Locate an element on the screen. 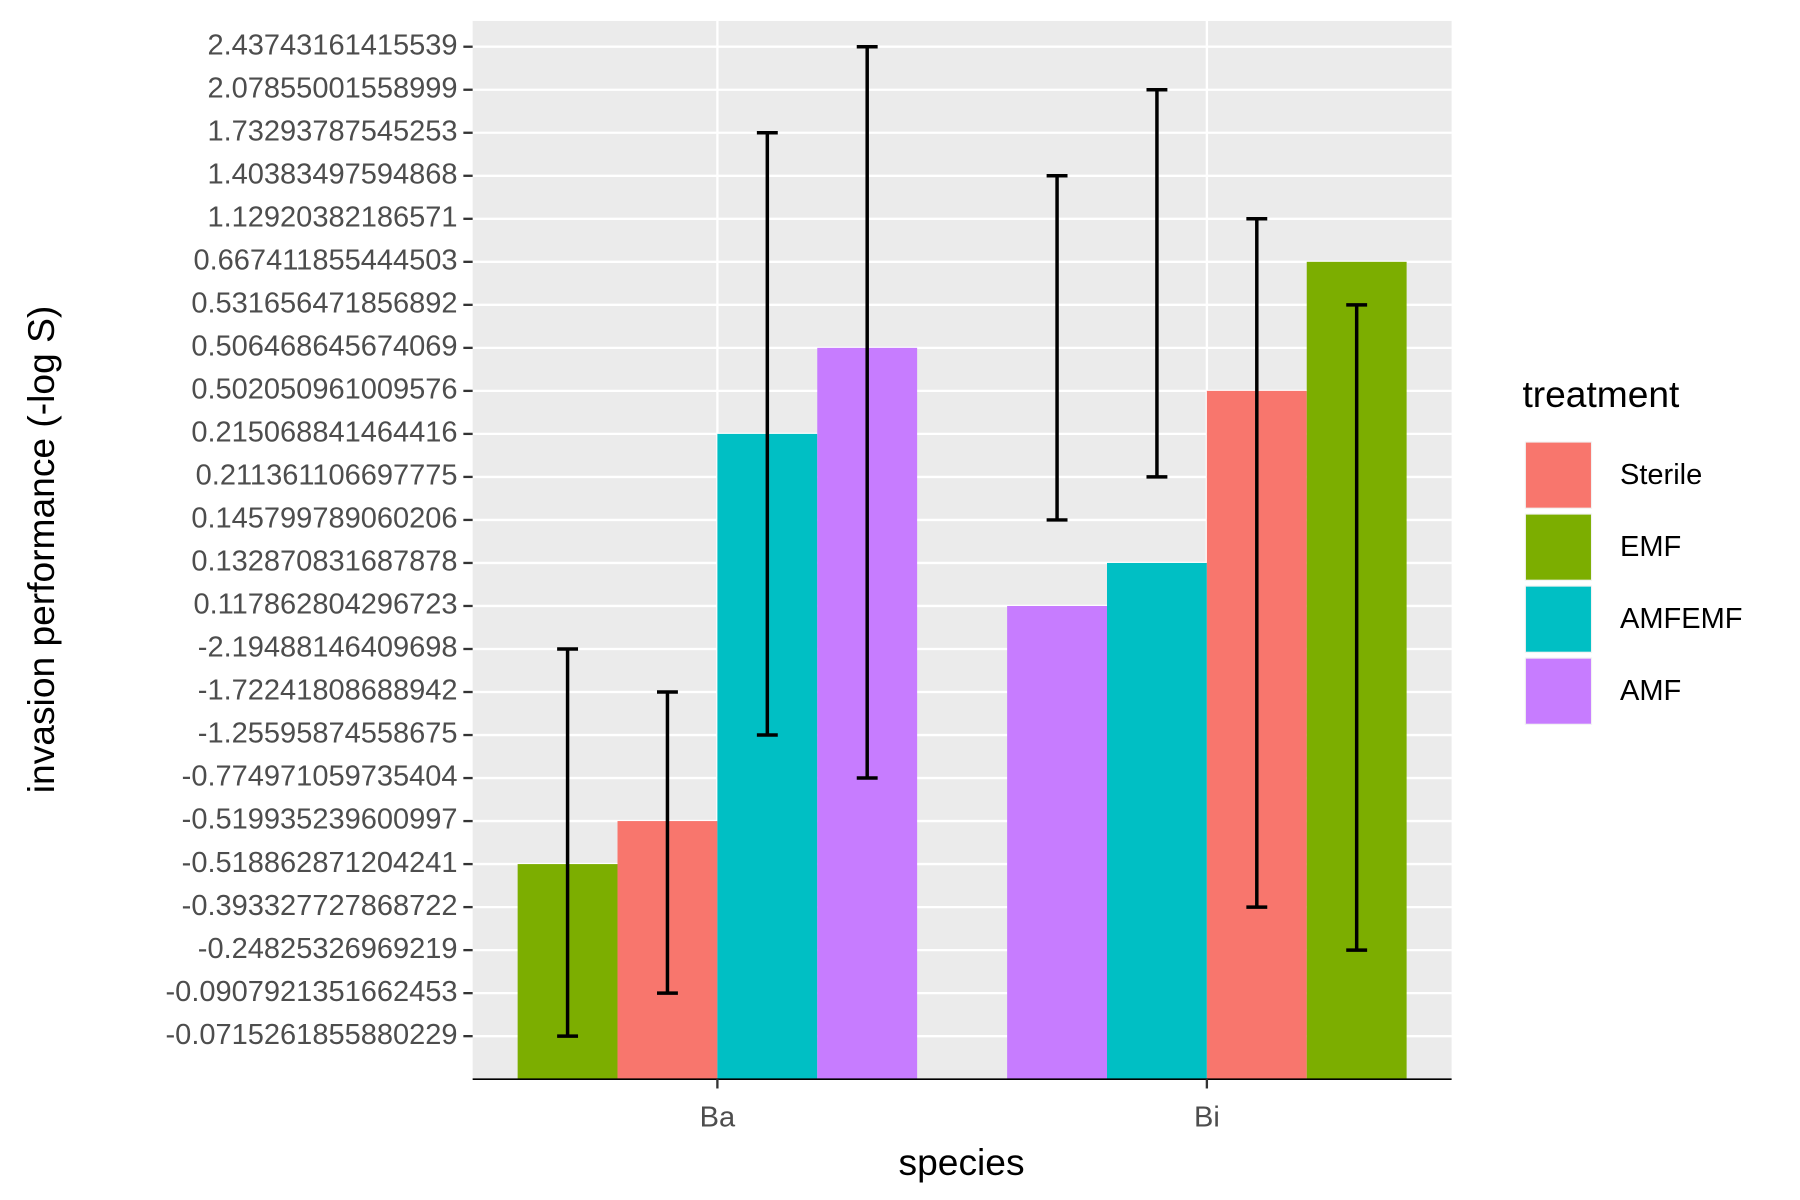 Image resolution: width=1800 pixels, height=1200 pixels. y-tick-label: 0.117862804296723 is located at coordinates (325, 605).